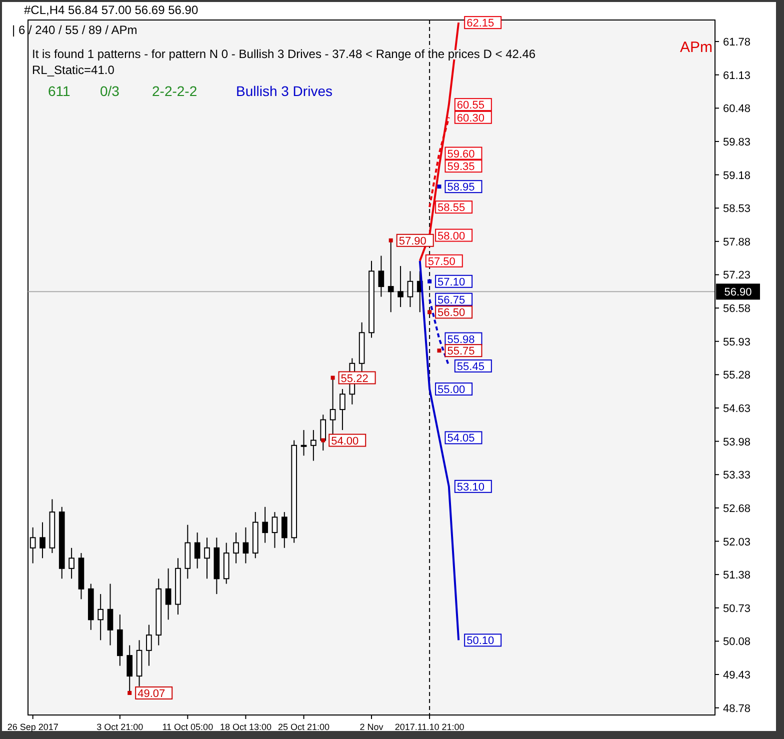 This screenshot has height=739, width=784. What do you see at coordinates (372, 727) in the screenshot?
I see `x-tick-label: 2 Nov` at bounding box center [372, 727].